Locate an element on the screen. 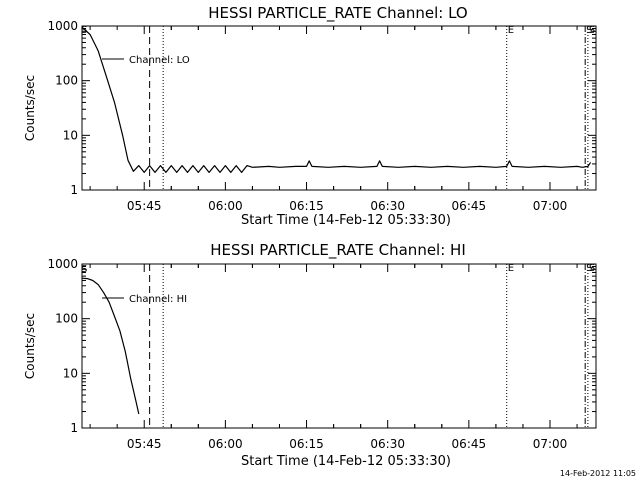 The width and height of the screenshot is (640, 480). y-axis-title-lo: Counts/sec is located at coordinates (30, 108).